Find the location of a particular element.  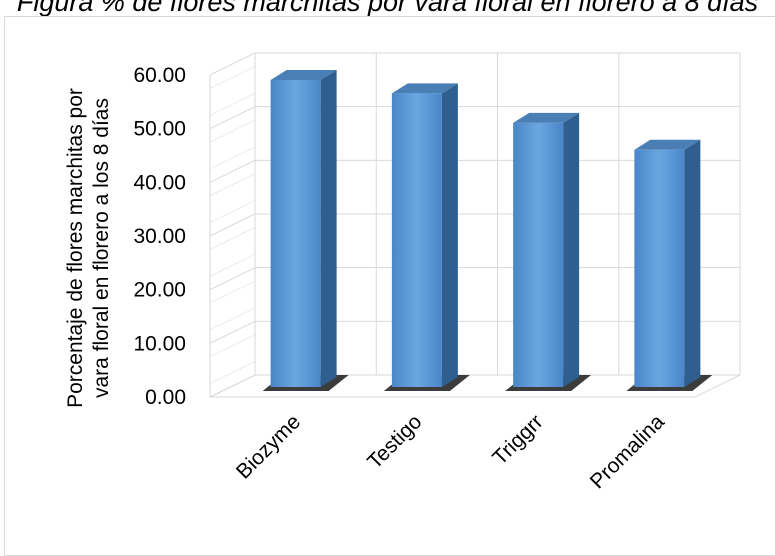

y-axis-label-line1: Porcentaje de flores marchitas por is located at coordinates (75, 248).